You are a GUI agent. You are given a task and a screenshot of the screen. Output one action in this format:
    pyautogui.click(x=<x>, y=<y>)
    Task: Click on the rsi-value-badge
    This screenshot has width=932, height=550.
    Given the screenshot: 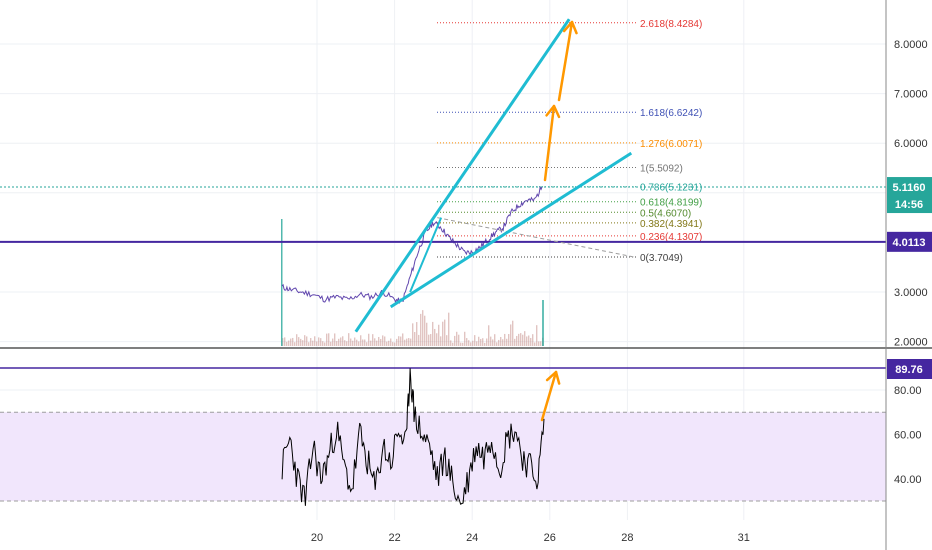 What is the action you would take?
    pyautogui.click(x=909, y=369)
    